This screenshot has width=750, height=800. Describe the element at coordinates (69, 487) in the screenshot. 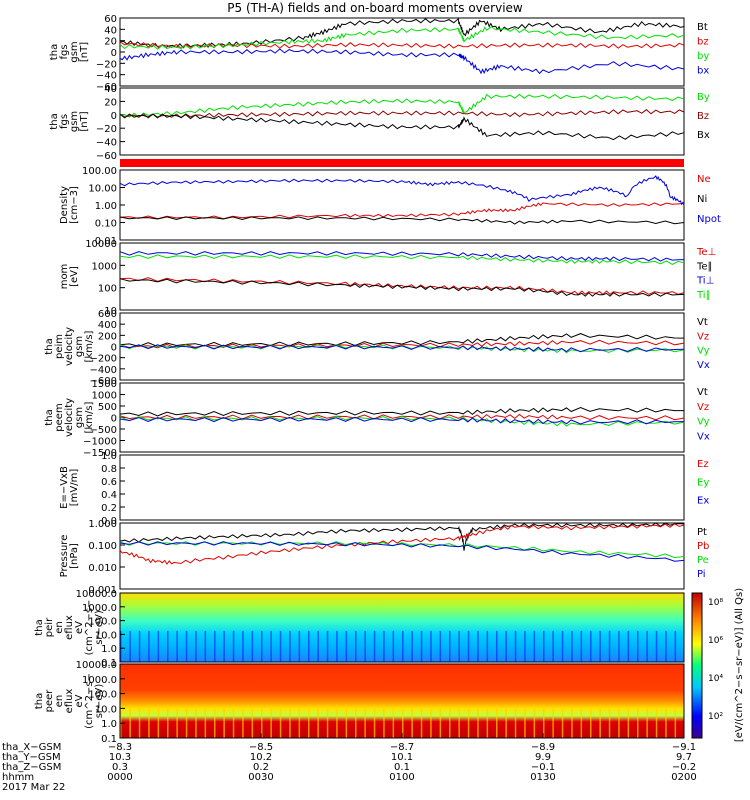

I see `y-axis-label: E=−VxB[mV/m]` at that location.